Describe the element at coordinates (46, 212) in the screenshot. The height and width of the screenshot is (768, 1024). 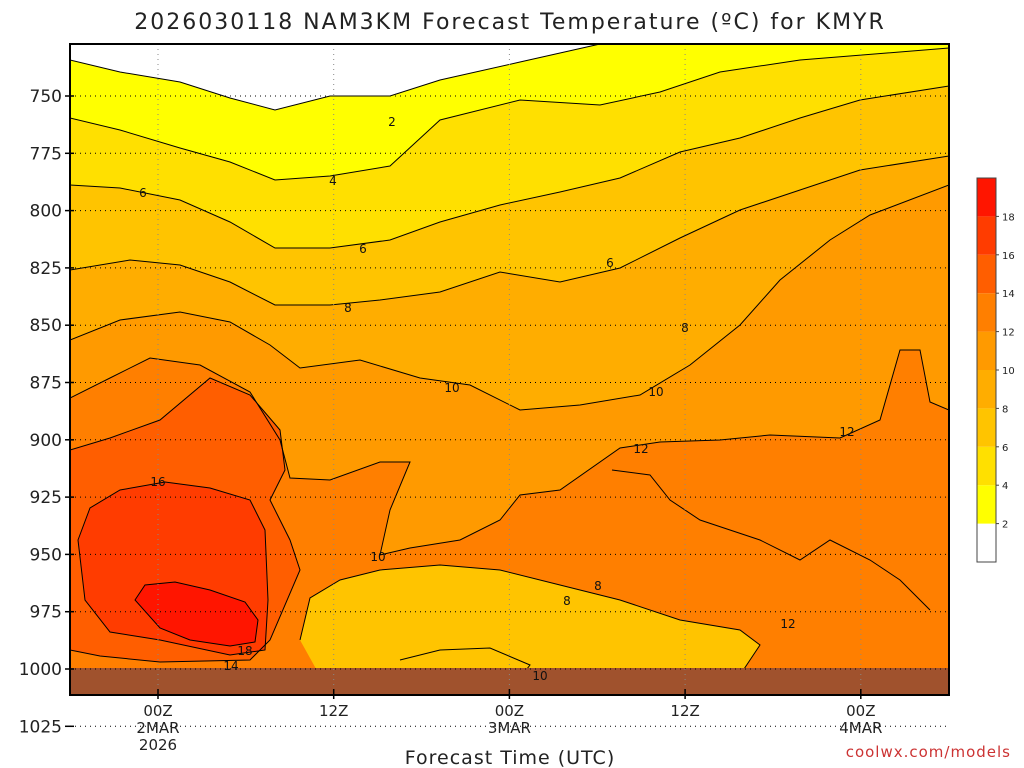
I see `y-tick-label: 800` at that location.